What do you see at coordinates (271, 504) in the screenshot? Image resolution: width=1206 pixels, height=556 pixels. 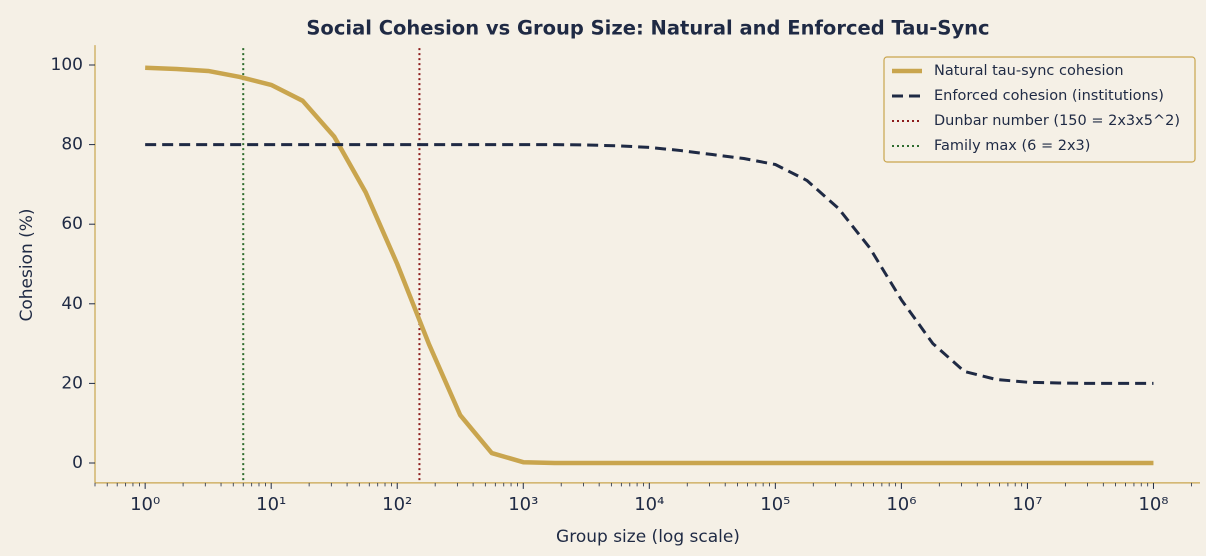 I see `x-tick-label: 10¹` at bounding box center [271, 504].